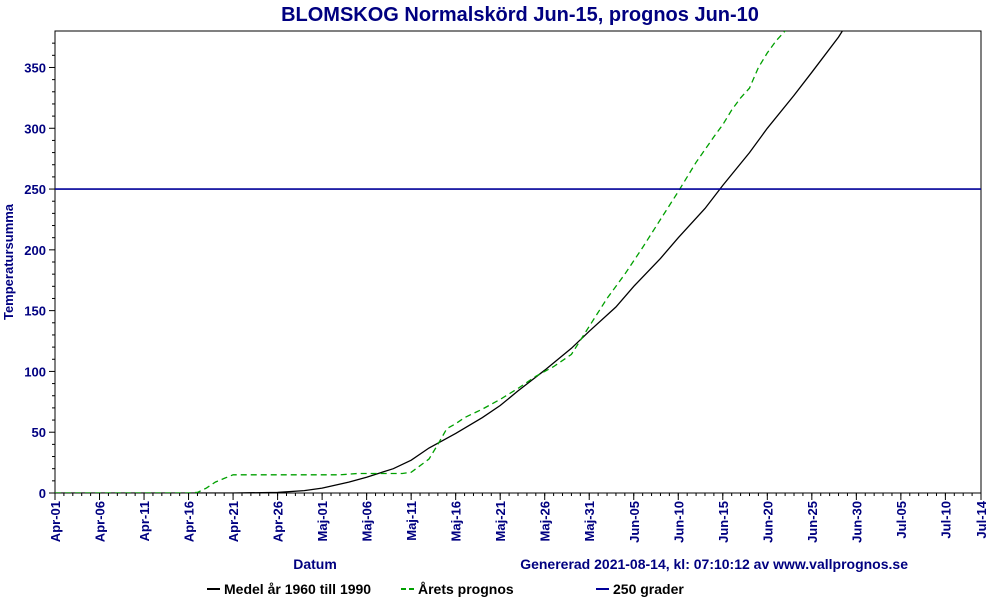  What do you see at coordinates (812, 522) in the screenshot?
I see `x-tick-label: Jun-25` at bounding box center [812, 522].